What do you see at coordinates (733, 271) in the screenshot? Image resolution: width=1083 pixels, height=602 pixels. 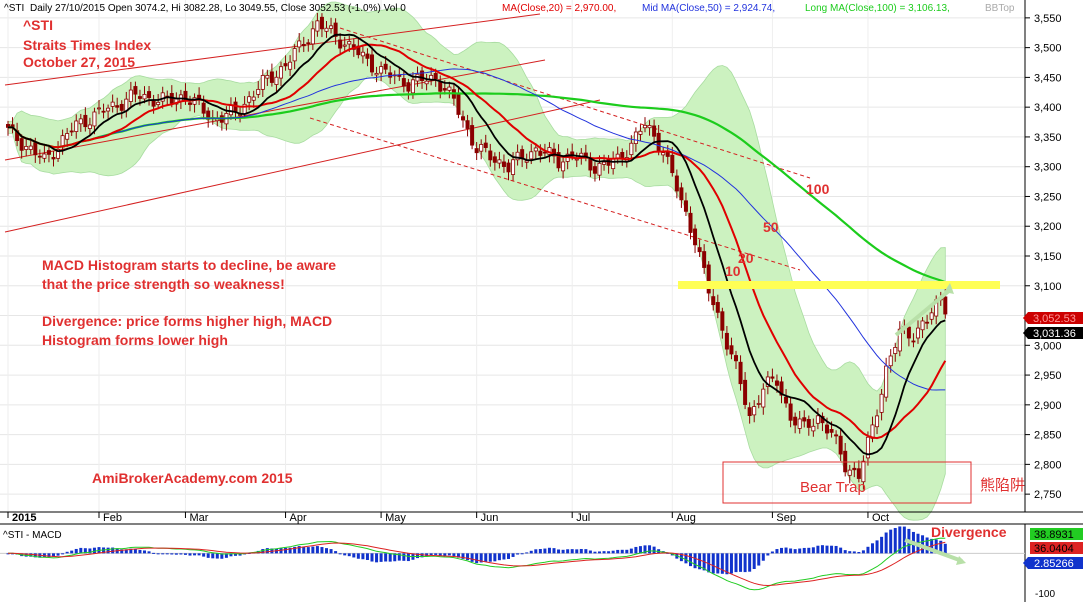 I see `ma10-label: 10` at bounding box center [733, 271].